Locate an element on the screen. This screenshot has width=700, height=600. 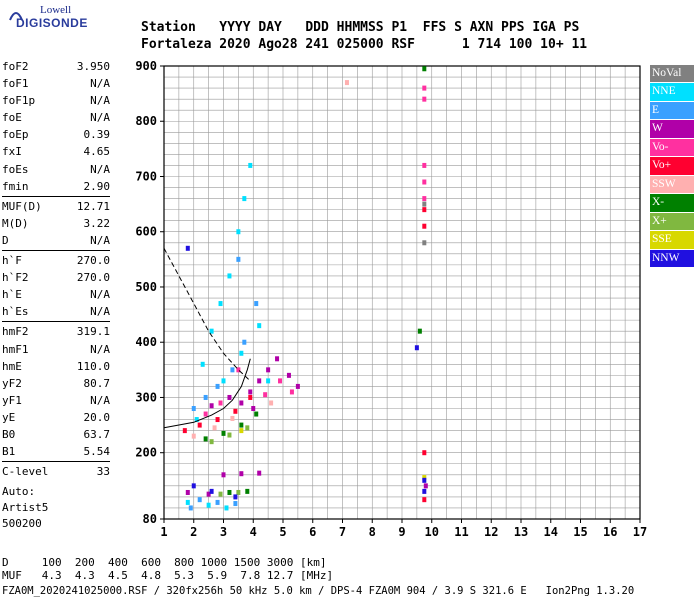
x-tick-label: 10 is located at coordinates (432, 532).